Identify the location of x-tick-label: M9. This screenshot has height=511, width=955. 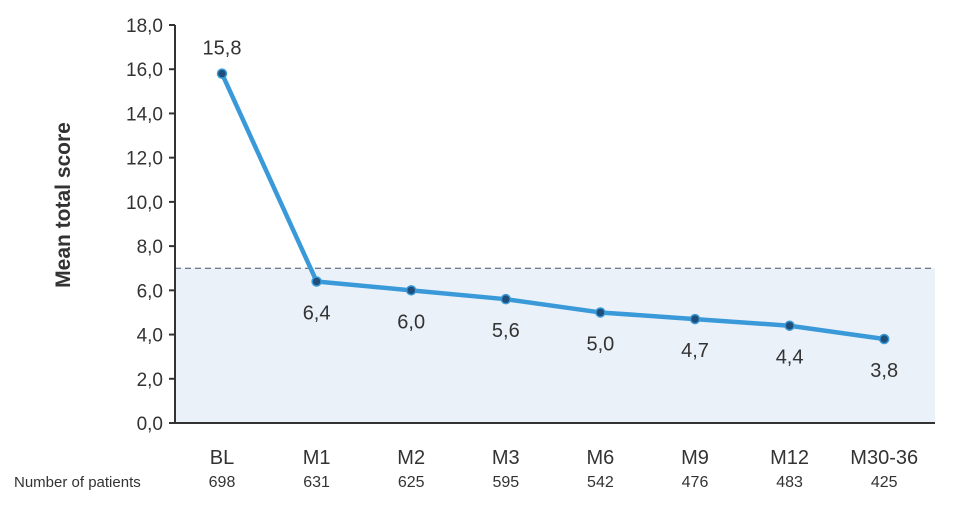
(695, 458).